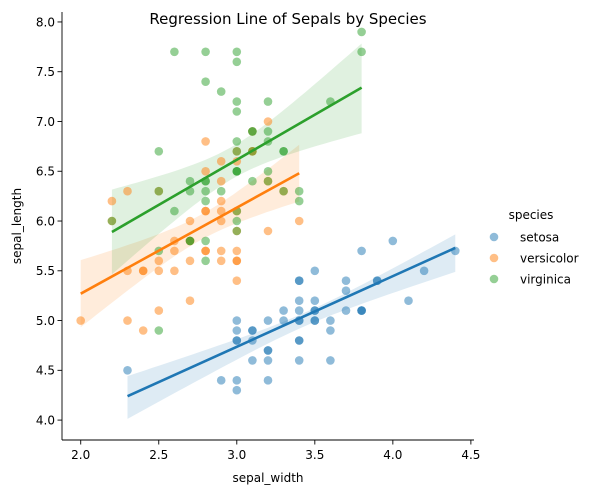 The height and width of the screenshot is (495, 600). What do you see at coordinates (45, 221) in the screenshot?
I see `y-tick-label: 6.0` at bounding box center [45, 221].